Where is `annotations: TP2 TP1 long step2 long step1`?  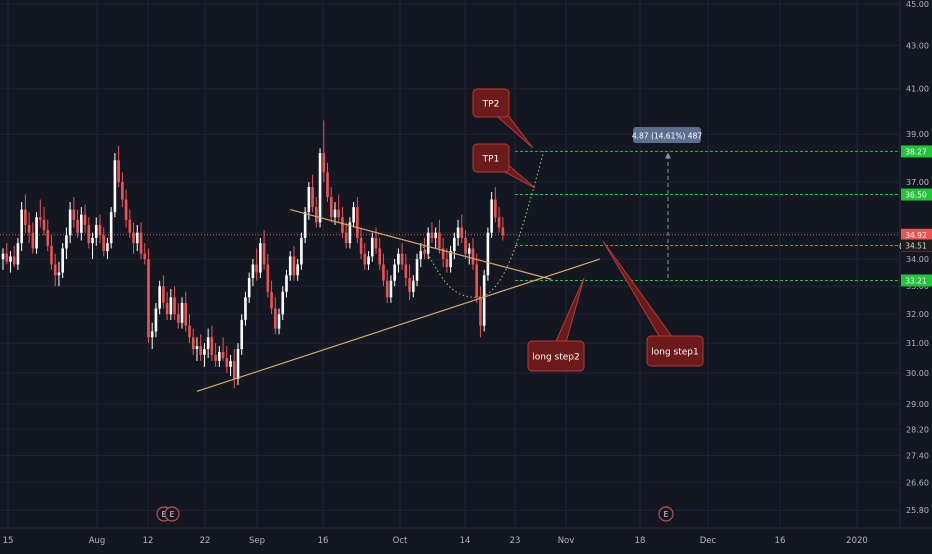 annotations: TP2 TP1 long step2 long step1 is located at coordinates (588, 230).